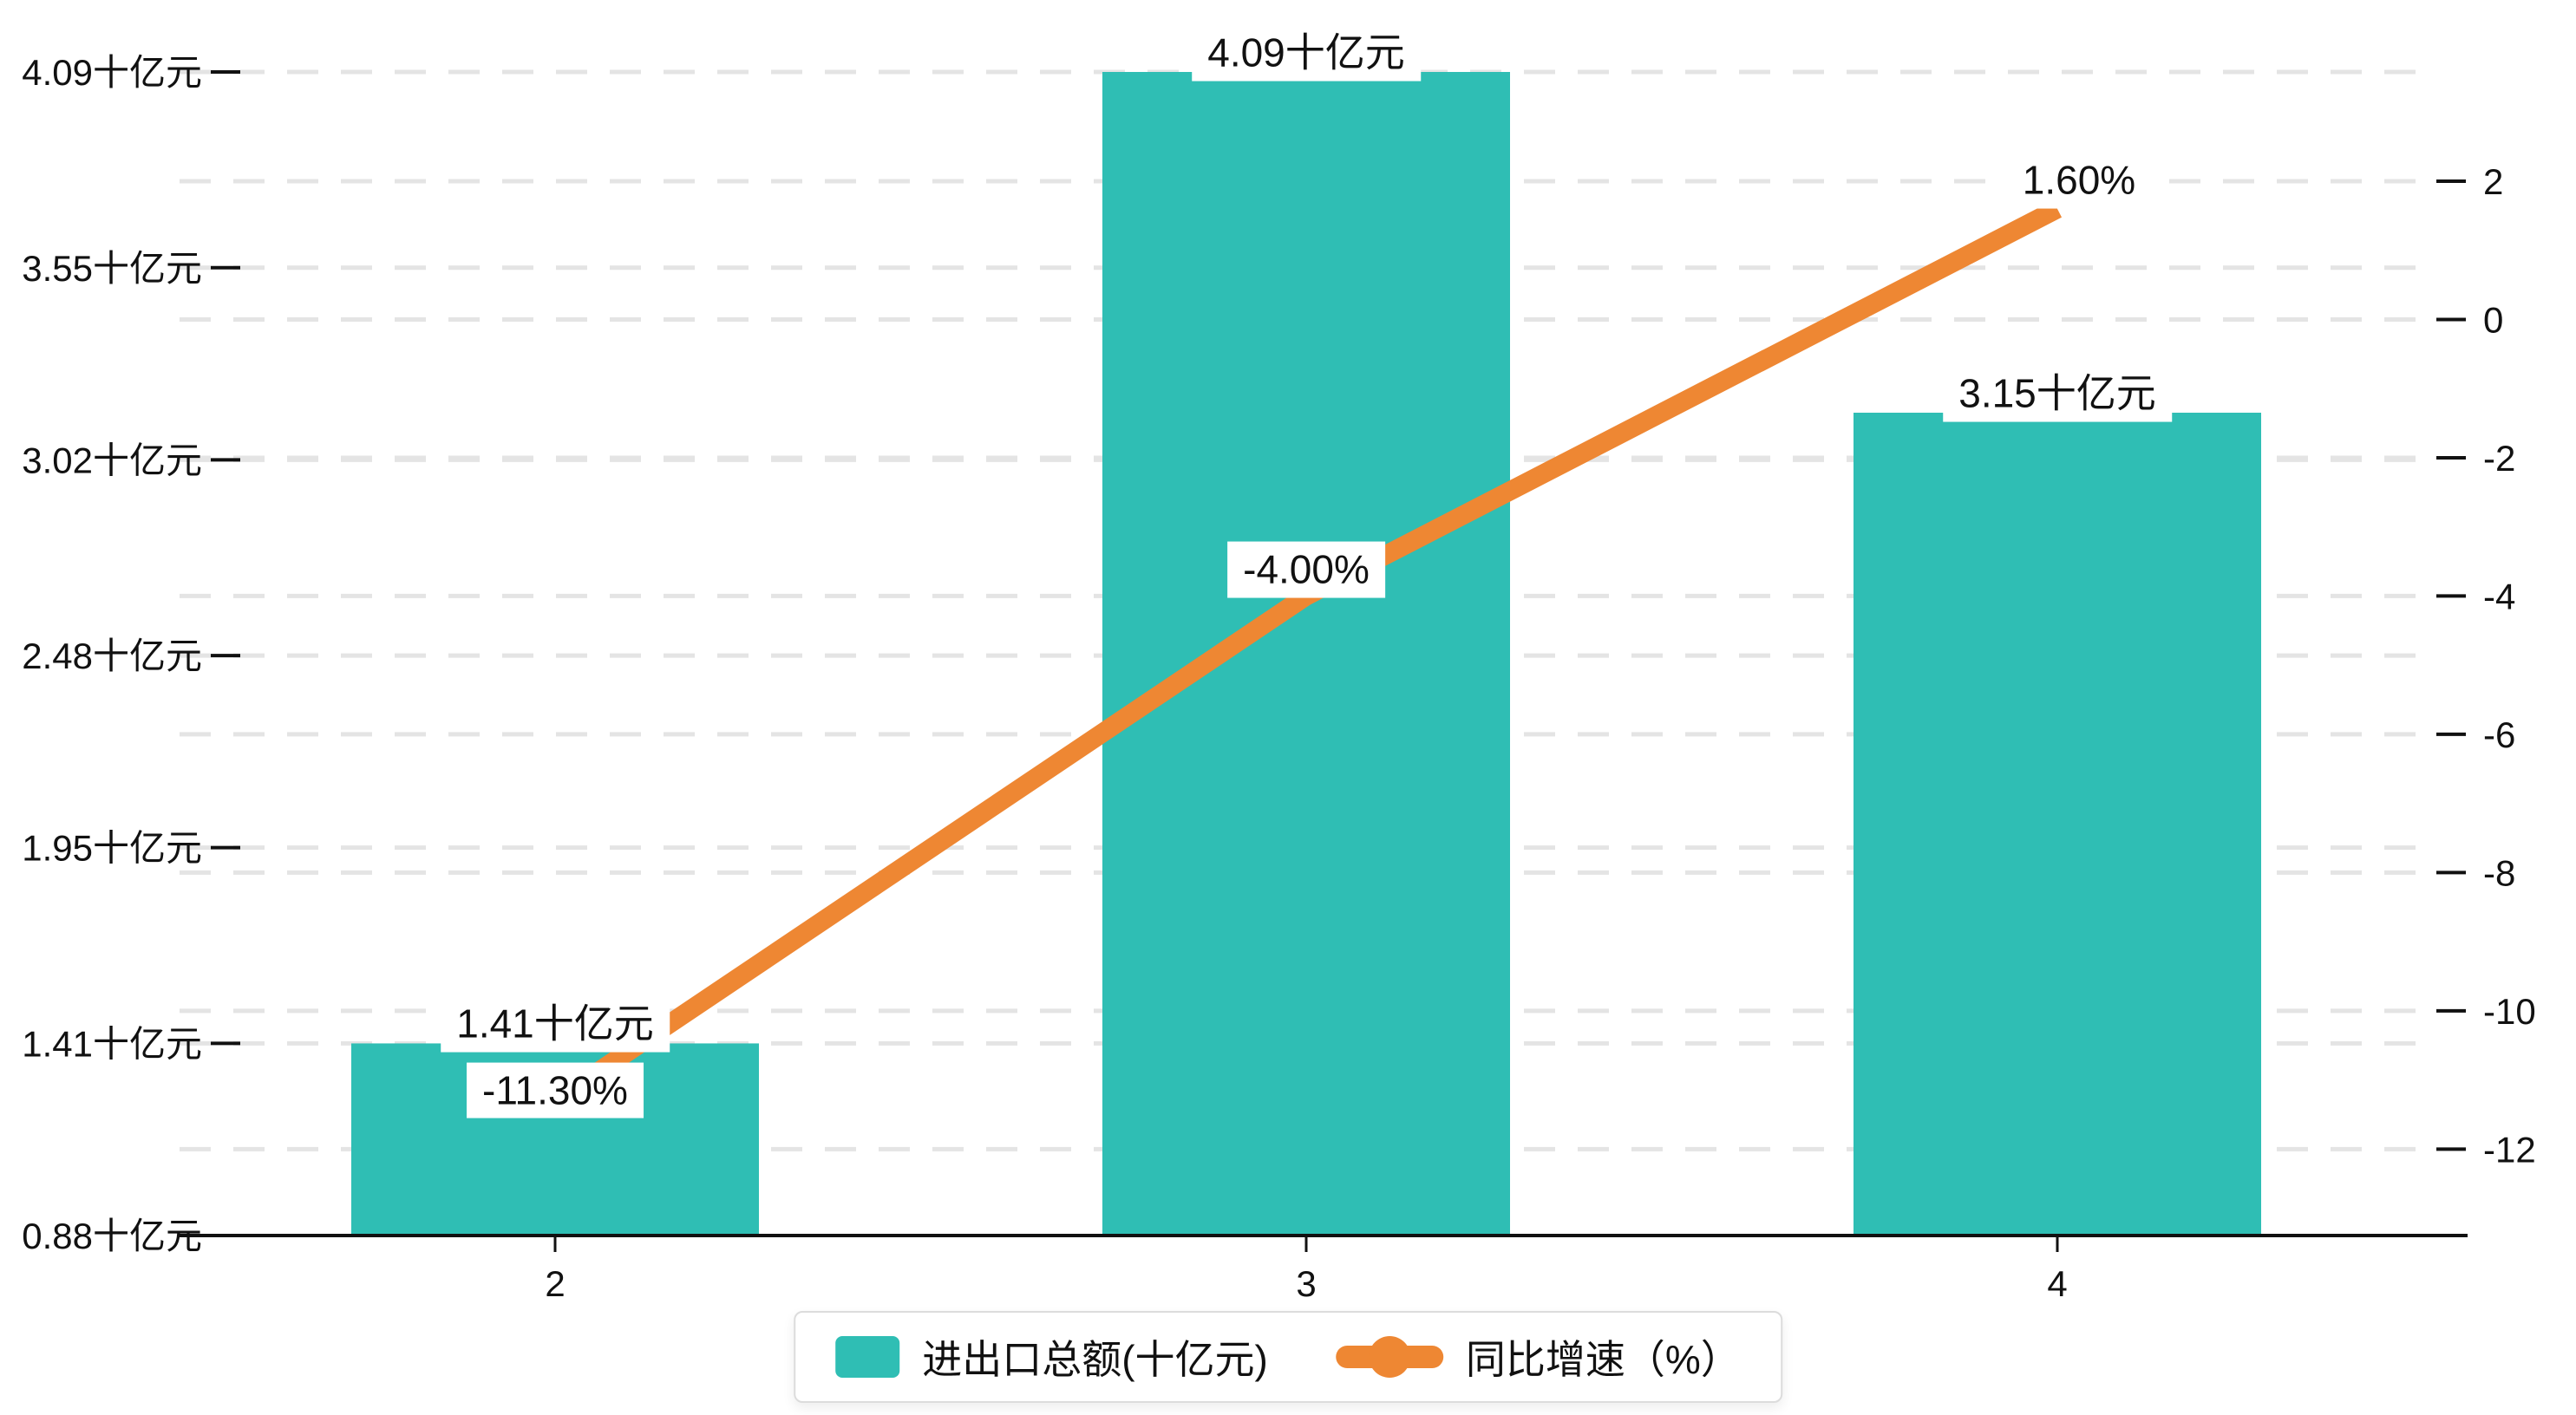 Image resolution: width=2576 pixels, height=1415 pixels. Describe the element at coordinates (1288, 1357) in the screenshot. I see `legend: 进出口总额(十亿元) 同比增速（%）` at that location.